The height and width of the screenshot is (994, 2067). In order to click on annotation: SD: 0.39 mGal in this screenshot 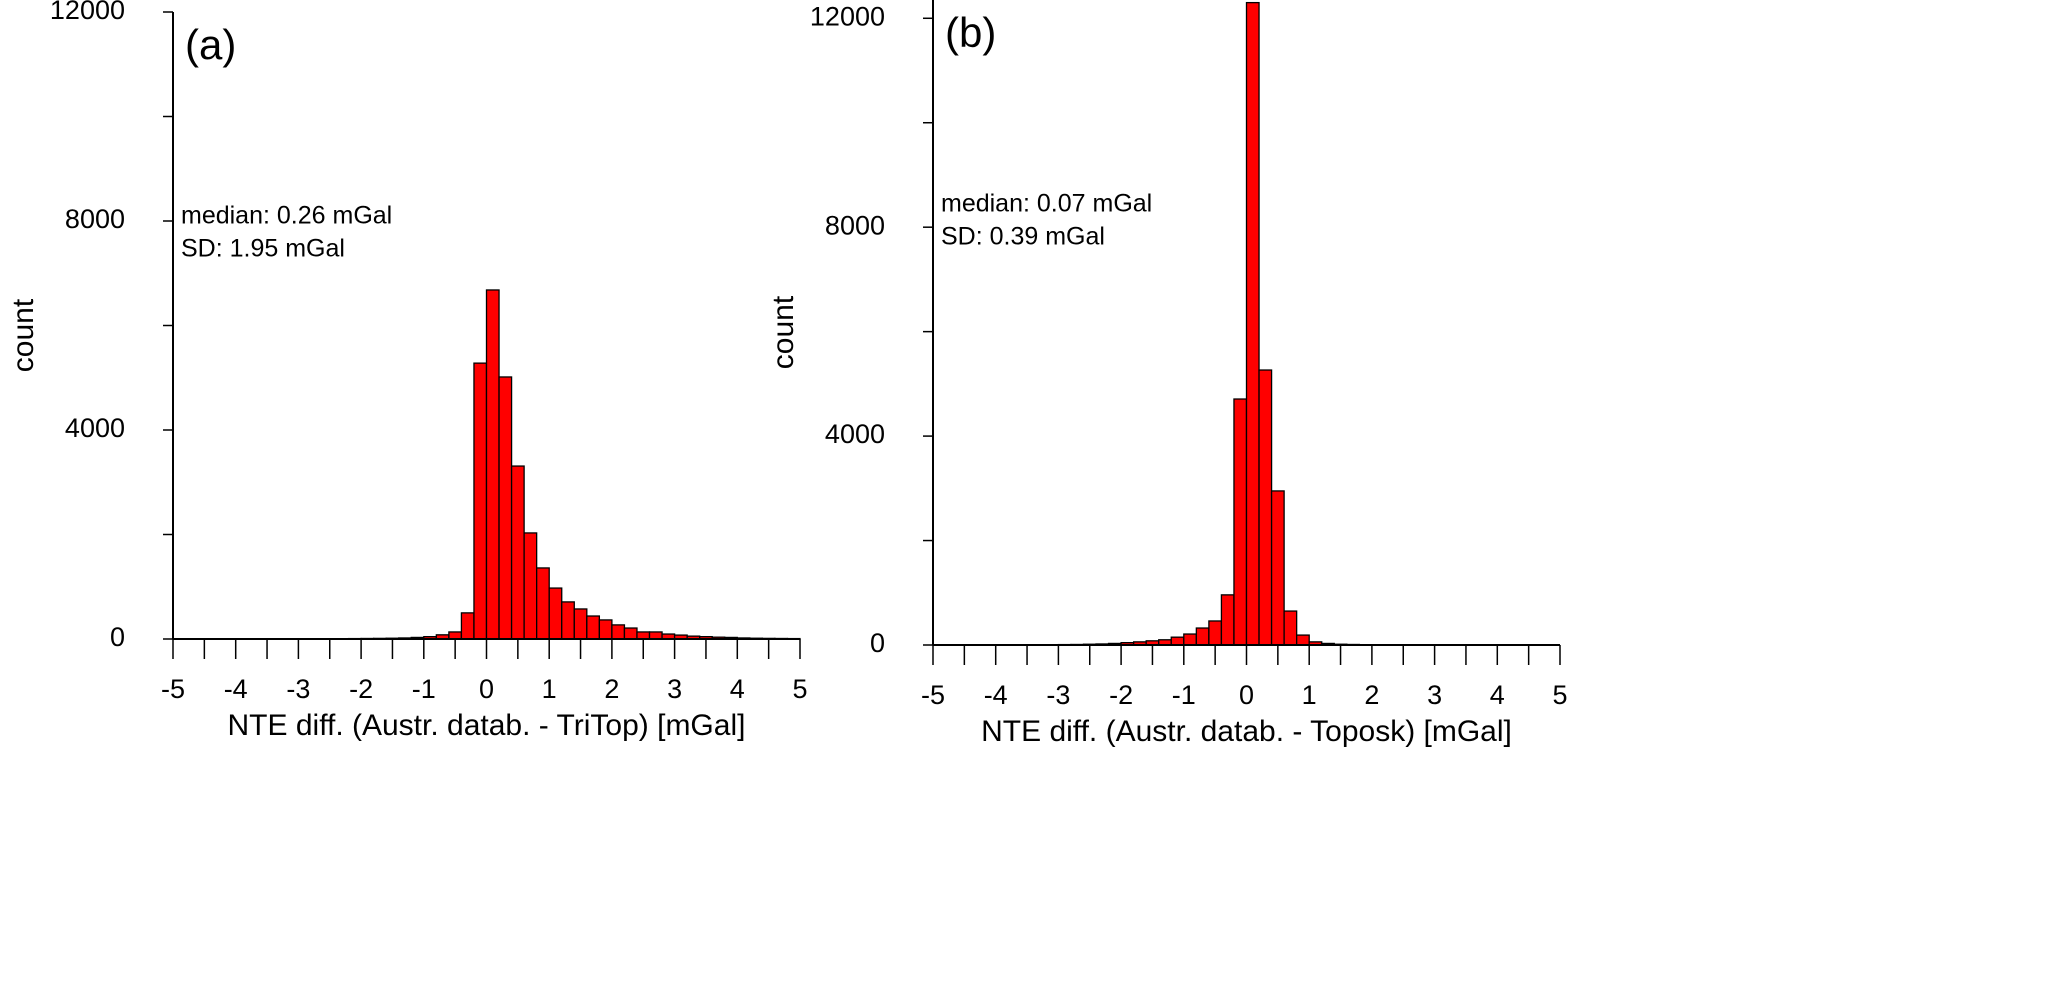, I will do `click(1023, 237)`.